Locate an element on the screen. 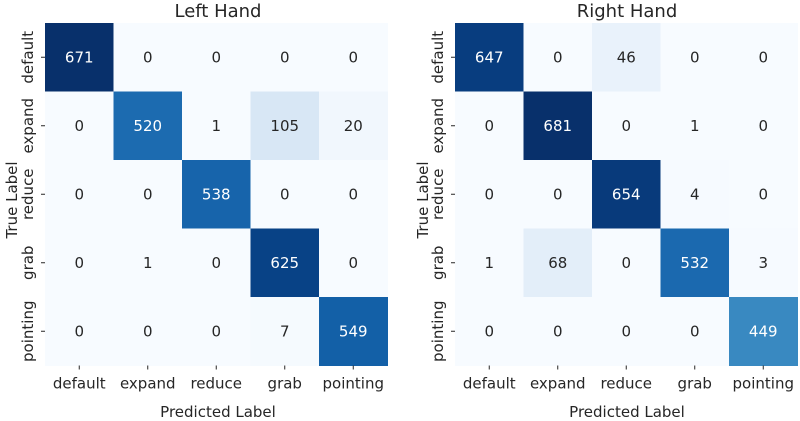 Image resolution: width=800 pixels, height=421 pixels. left-cell-label-r4-c1: 0 is located at coordinates (148, 331).